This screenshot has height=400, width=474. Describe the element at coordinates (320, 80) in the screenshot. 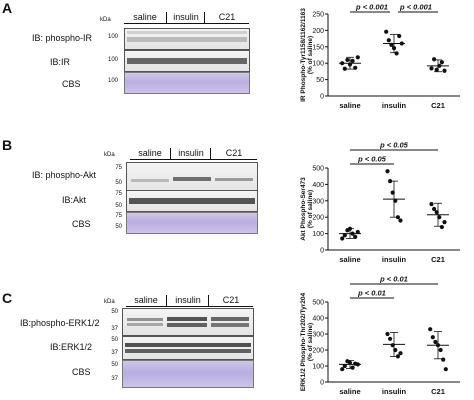

I see `y-tick-label: 50` at that location.